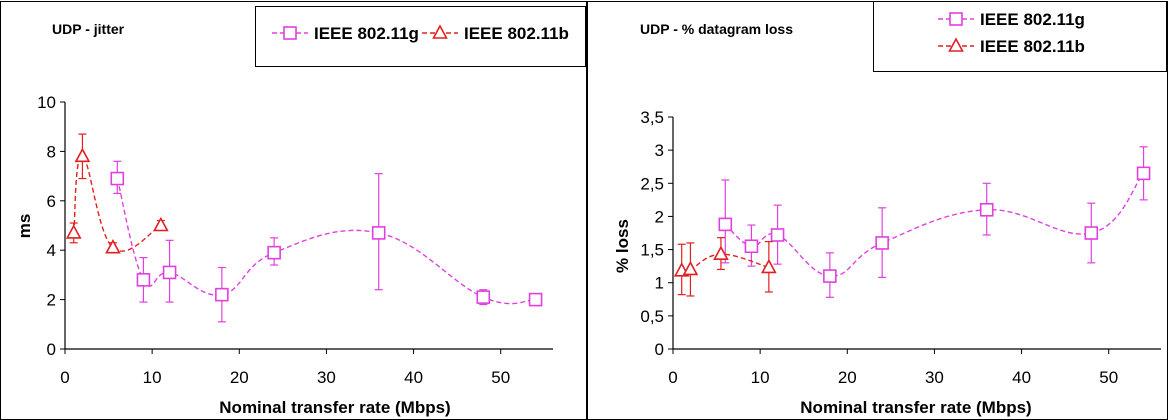 Image resolution: width=1168 pixels, height=420 pixels. I want to click on y-axis-label: % loss, so click(622, 246).